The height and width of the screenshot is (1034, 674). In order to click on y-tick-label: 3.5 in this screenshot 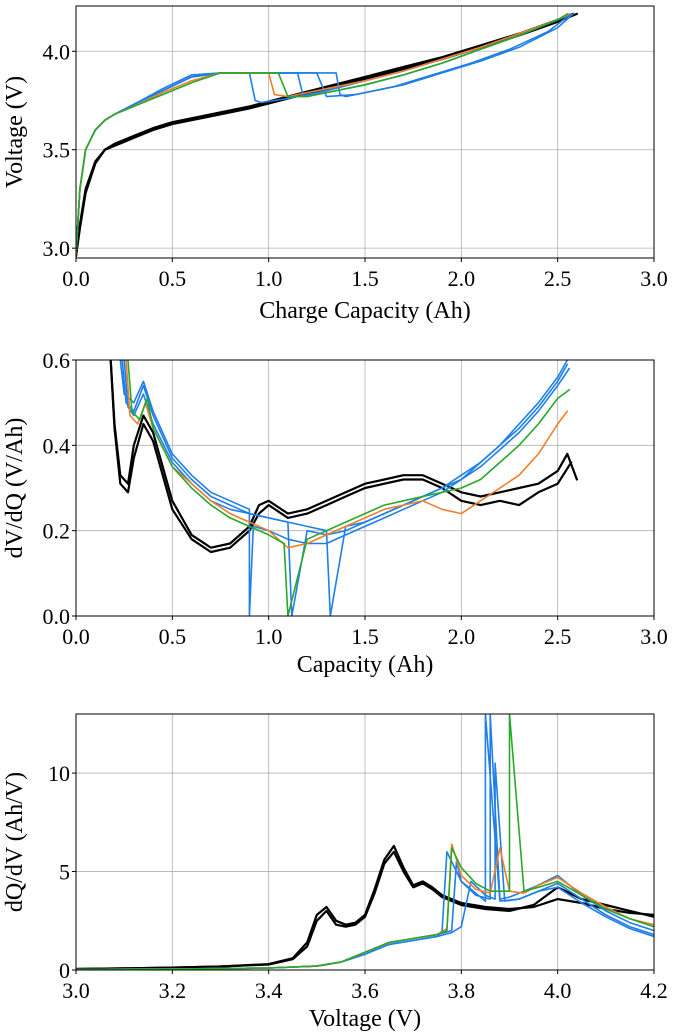, I will do `click(57, 150)`.